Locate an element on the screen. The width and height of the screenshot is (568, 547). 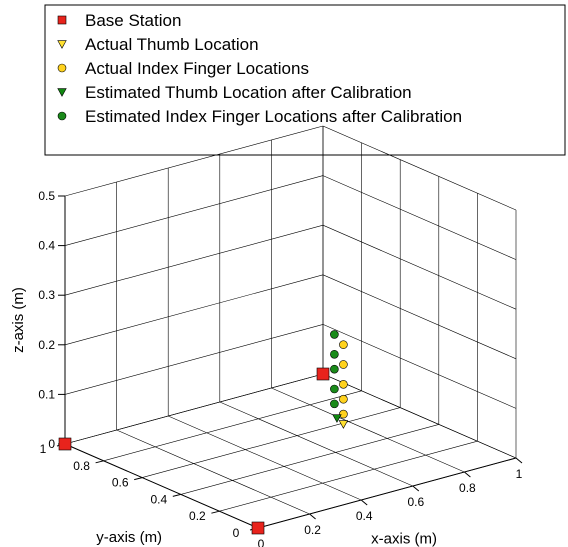
legend-label-3: Actual Index Finger Locations is located at coordinates (197, 68).